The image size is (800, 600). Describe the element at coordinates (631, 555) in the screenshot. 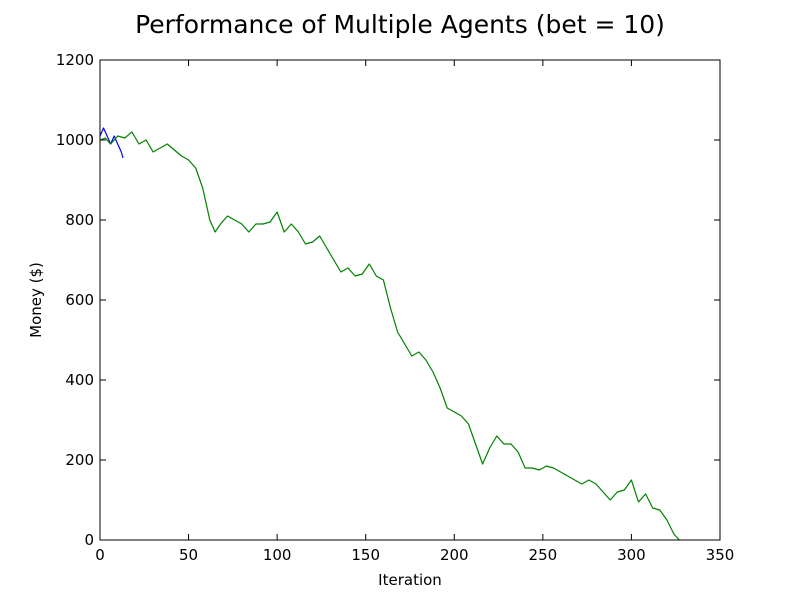

I see `x-tick-label: 300` at that location.